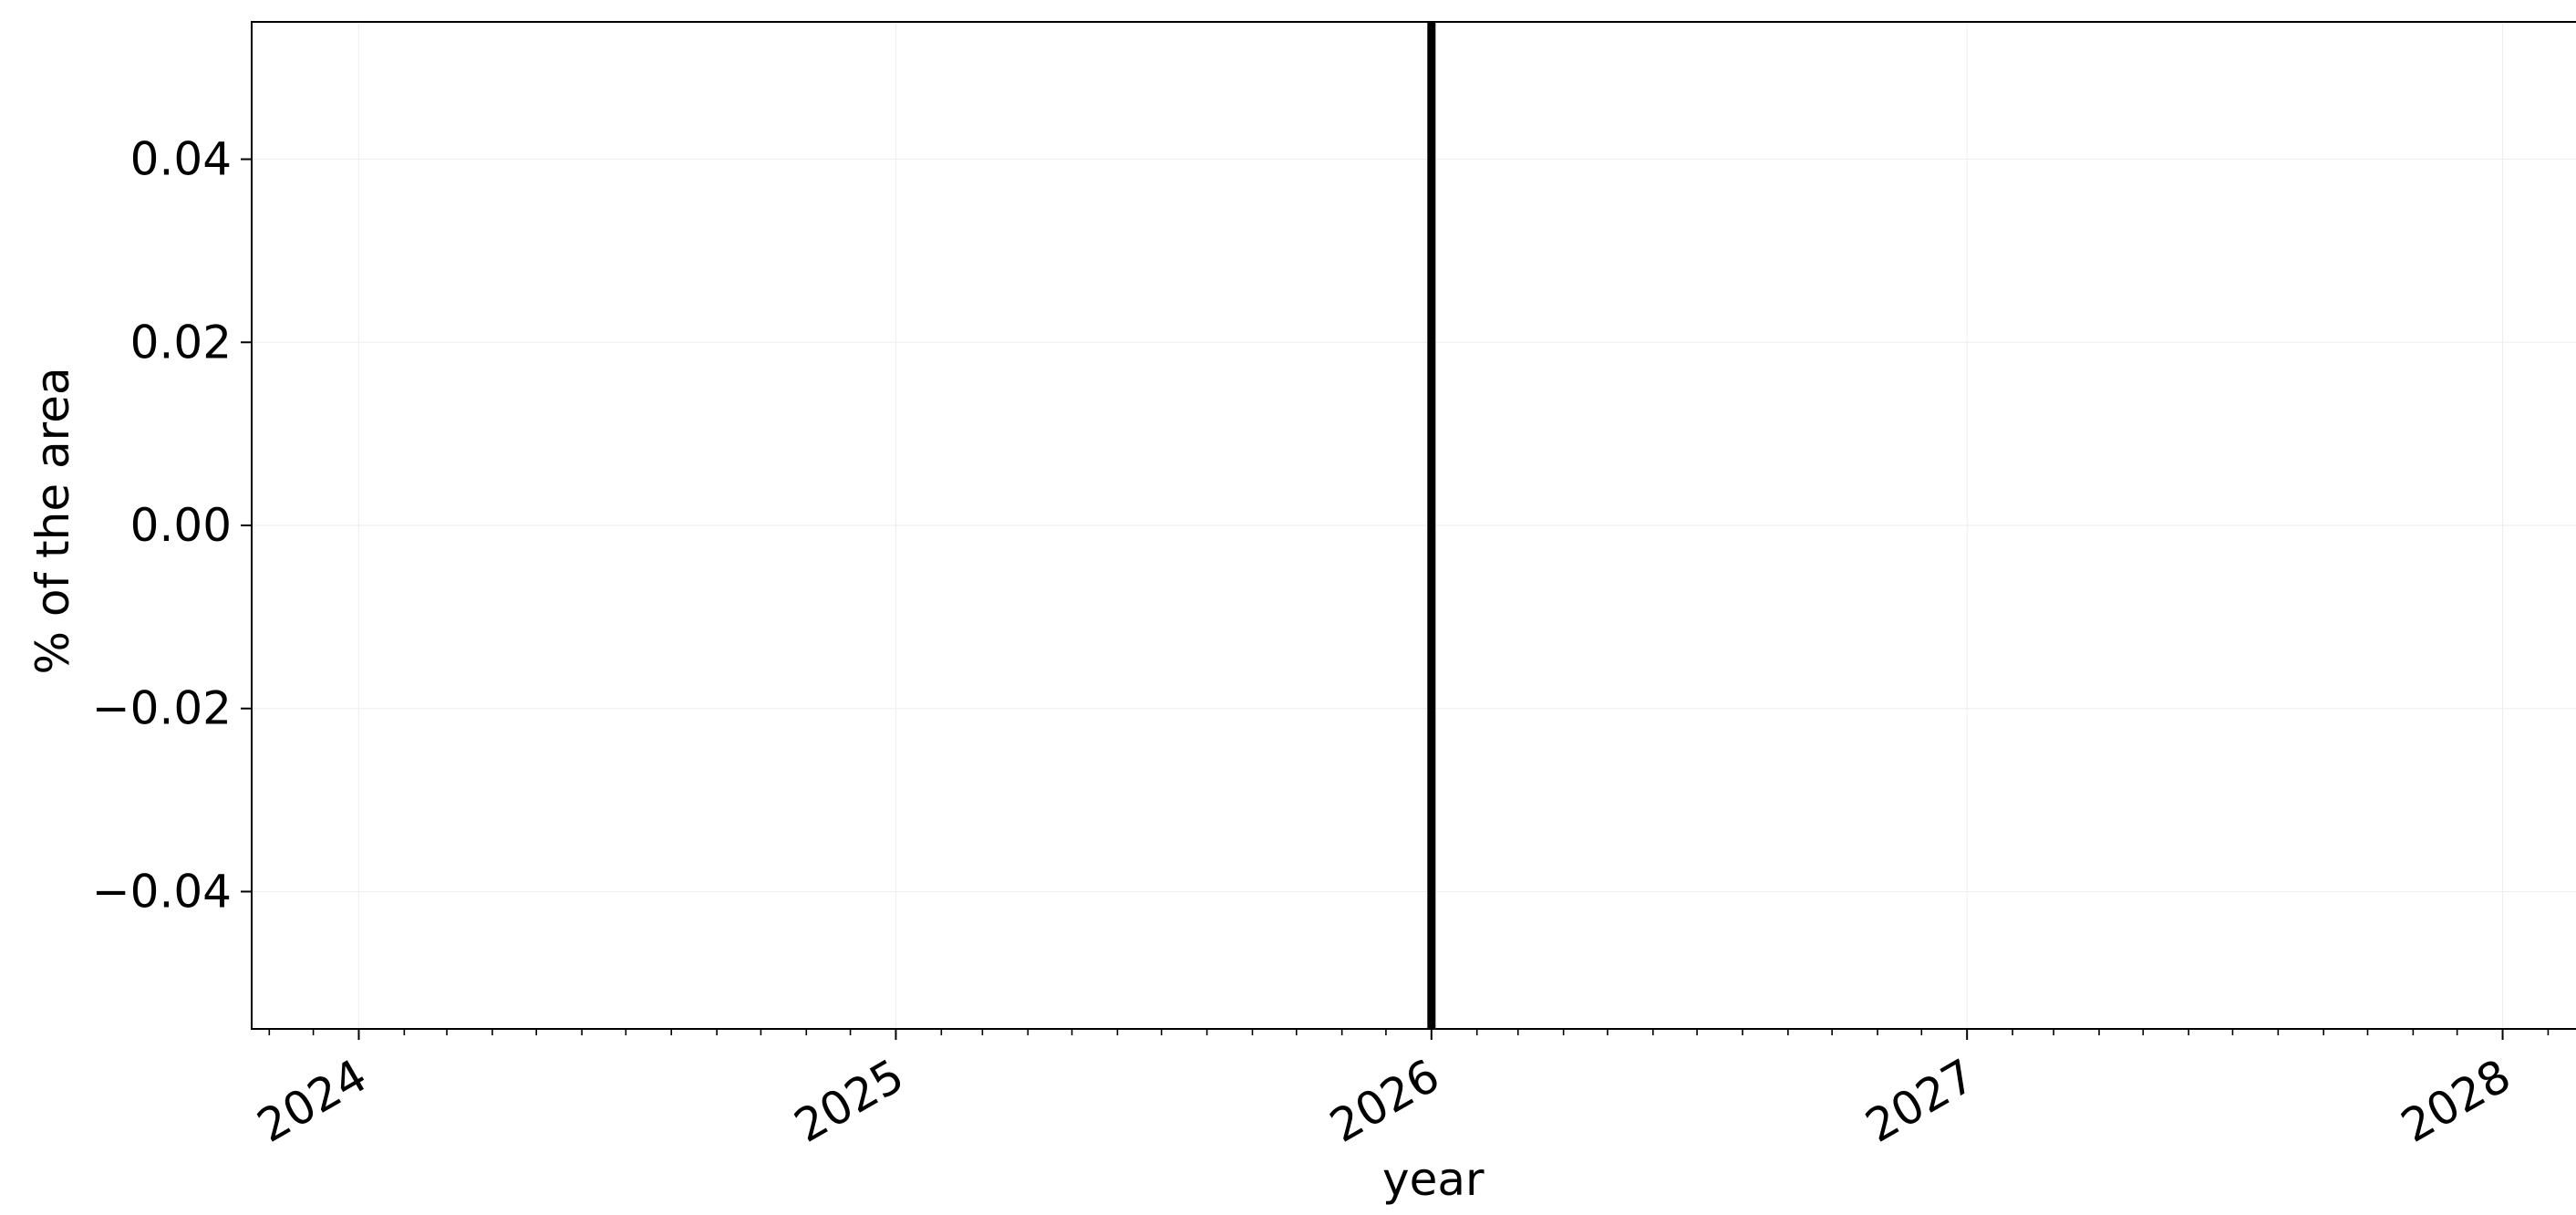 The height and width of the screenshot is (1215, 2576). I want to click on x-axis-title: year, so click(1433, 1179).